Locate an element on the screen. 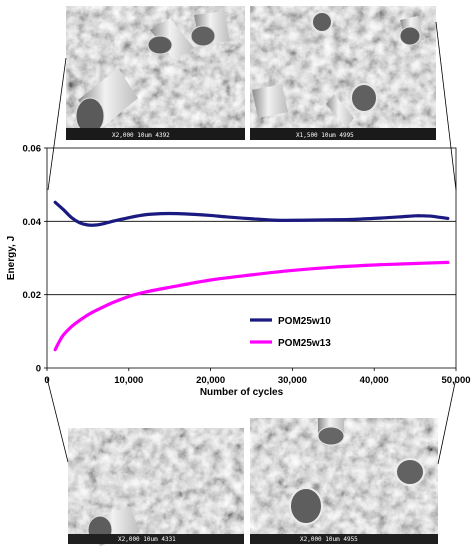 The image size is (476, 550). legend-label: POM25w10 is located at coordinates (304, 321).